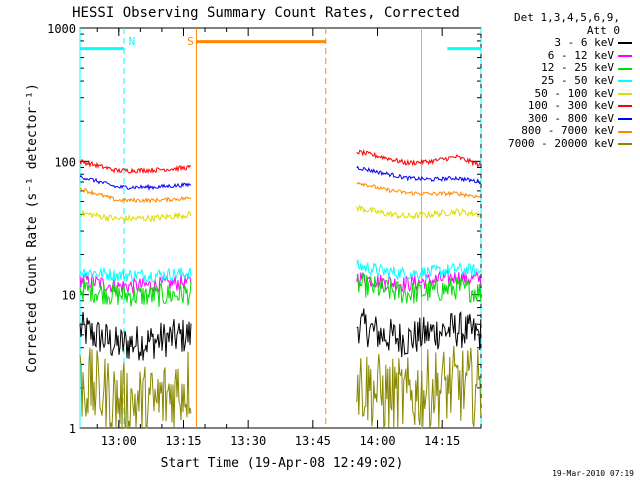 The height and width of the screenshot is (480, 640). Describe the element at coordinates (570, 118) in the screenshot. I see `legend-entry-label: 300 - 800 keV` at that location.